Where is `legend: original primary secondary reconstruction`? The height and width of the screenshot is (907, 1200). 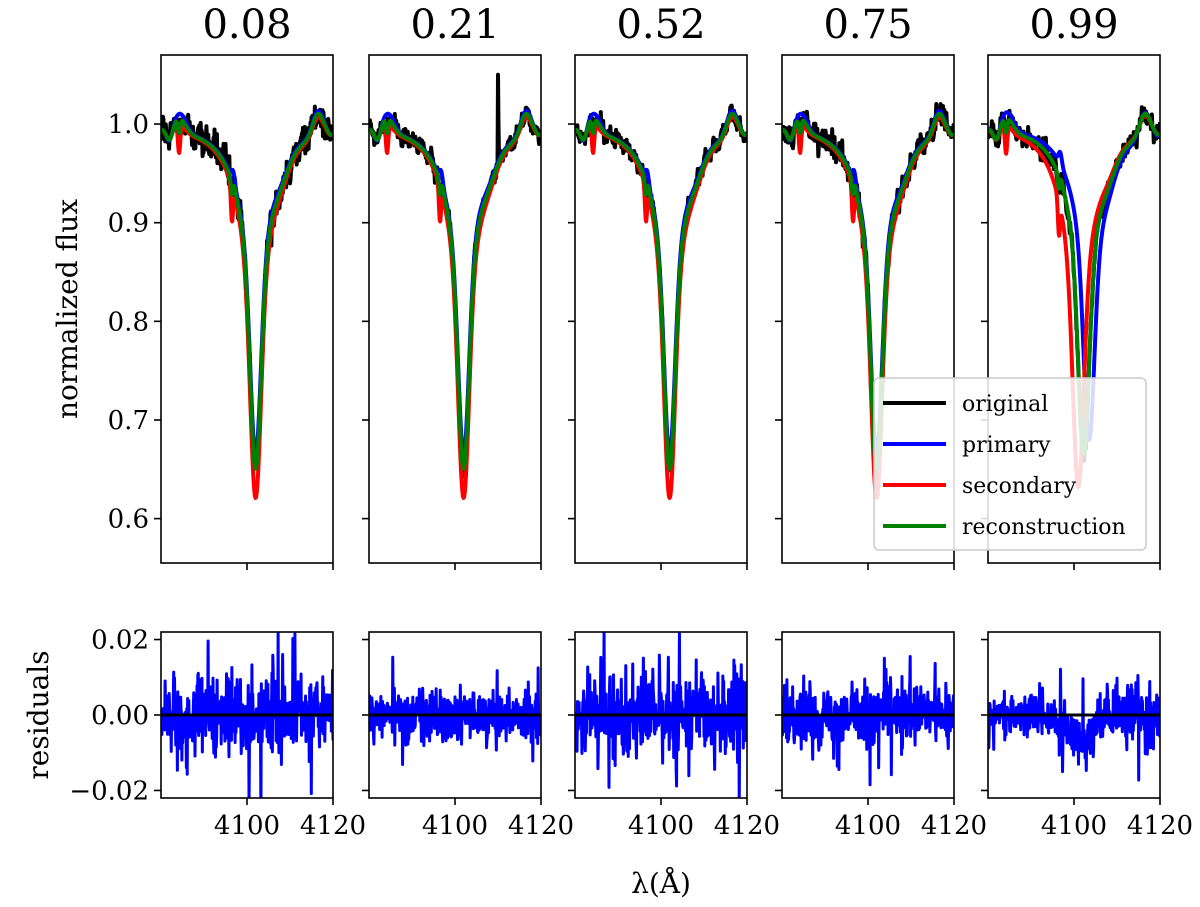 legend: original primary secondary reconstruction is located at coordinates (1010, 464).